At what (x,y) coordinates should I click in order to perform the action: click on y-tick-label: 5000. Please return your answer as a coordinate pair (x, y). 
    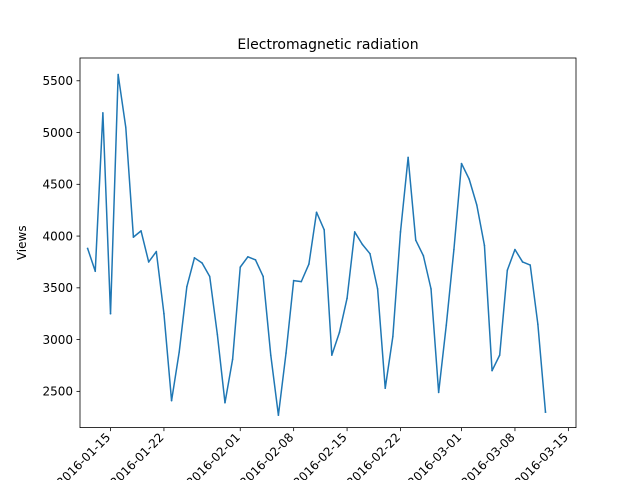
    Looking at the image, I should click on (57, 133).